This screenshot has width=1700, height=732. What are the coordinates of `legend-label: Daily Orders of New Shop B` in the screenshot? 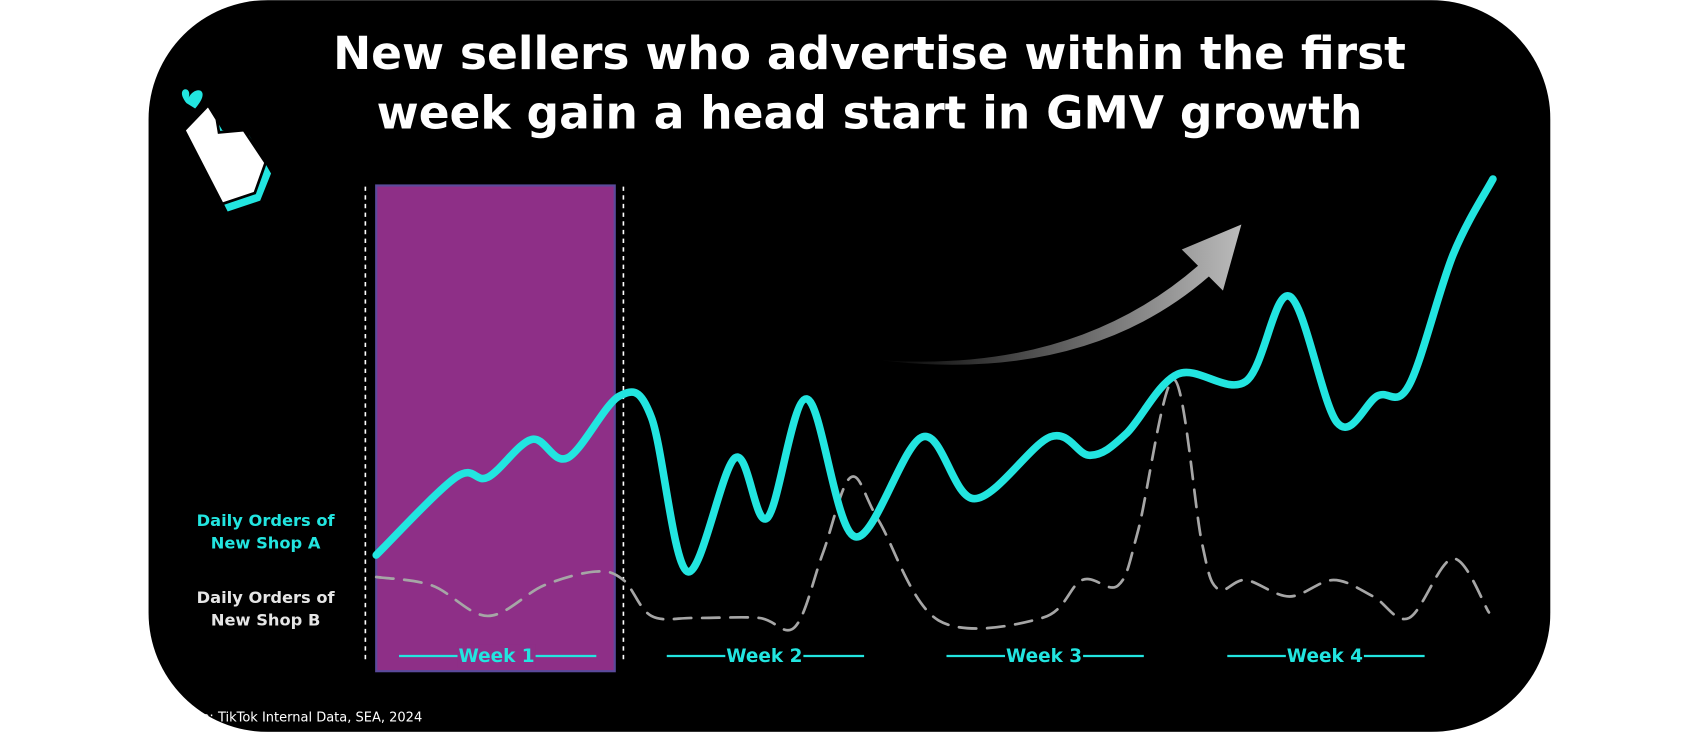 It's located at (265, 608).